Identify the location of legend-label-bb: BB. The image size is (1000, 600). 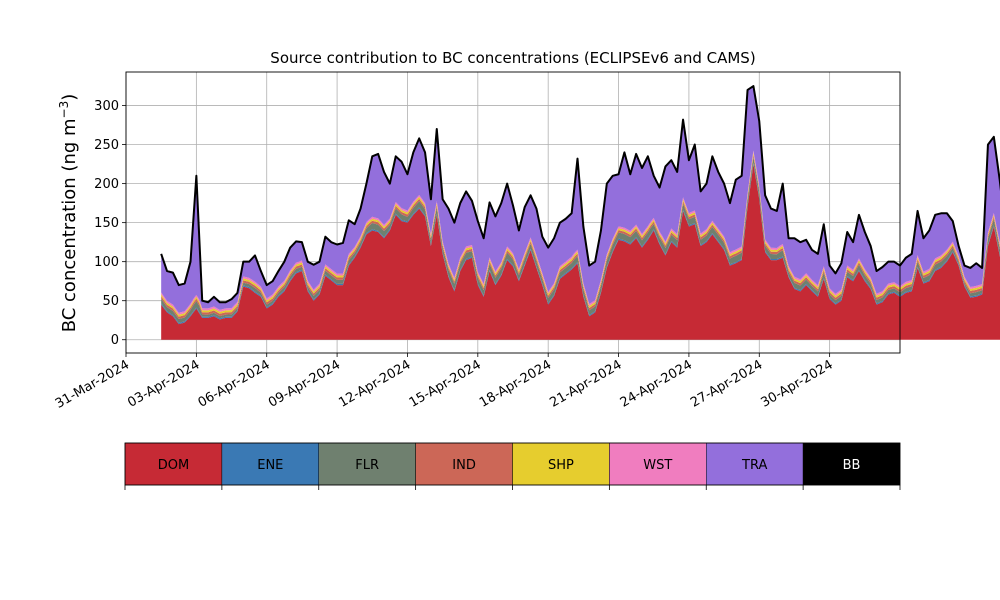
(852, 465).